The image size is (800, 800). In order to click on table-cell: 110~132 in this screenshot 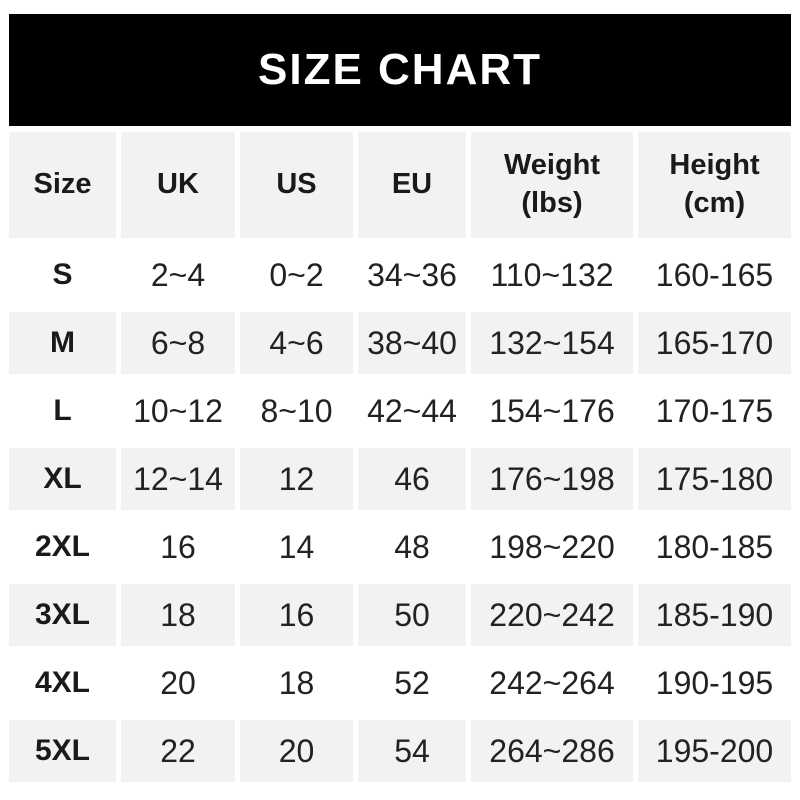, I will do `click(552, 275)`.